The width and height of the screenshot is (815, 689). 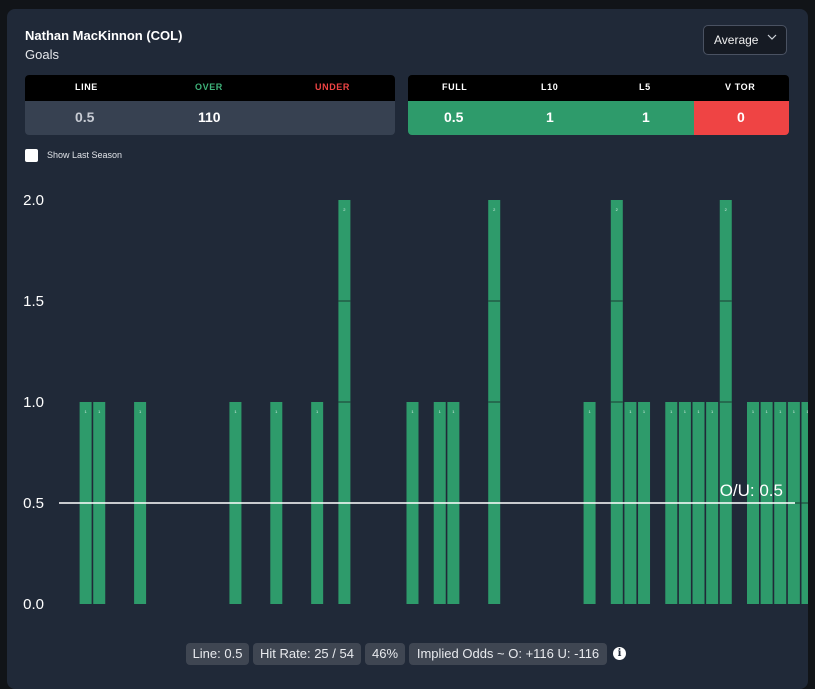 What do you see at coordinates (33, 503) in the screenshot?
I see `y-tick-label: 0.5` at bounding box center [33, 503].